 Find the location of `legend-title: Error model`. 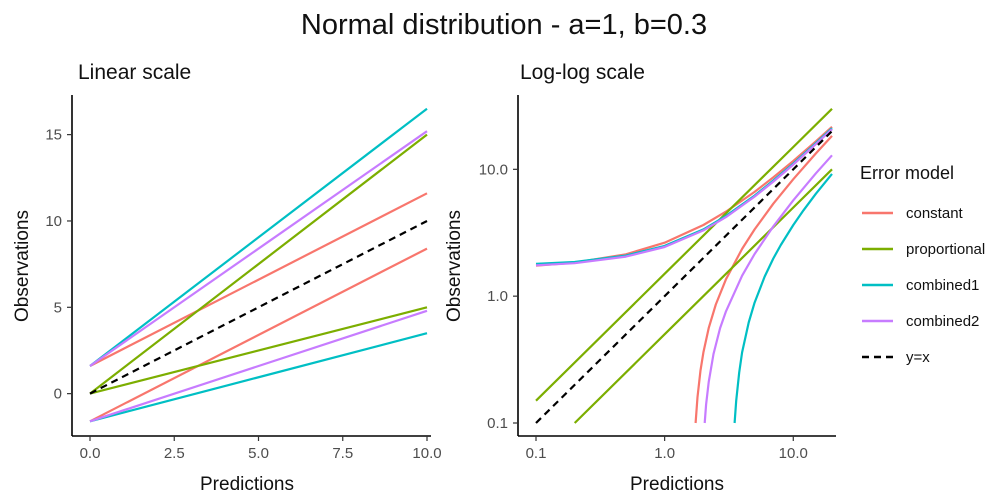

legend-title: Error model is located at coordinates (907, 173).